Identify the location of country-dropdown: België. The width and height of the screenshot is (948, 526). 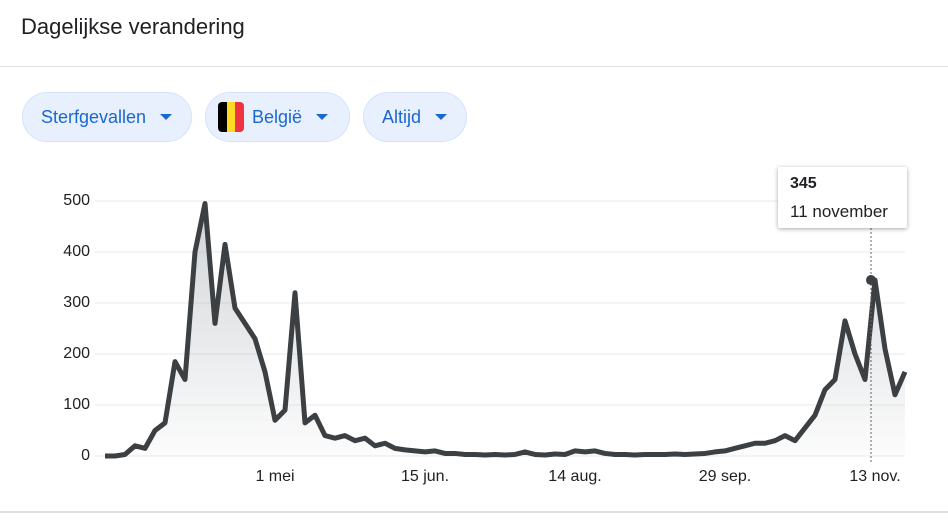
(277, 117).